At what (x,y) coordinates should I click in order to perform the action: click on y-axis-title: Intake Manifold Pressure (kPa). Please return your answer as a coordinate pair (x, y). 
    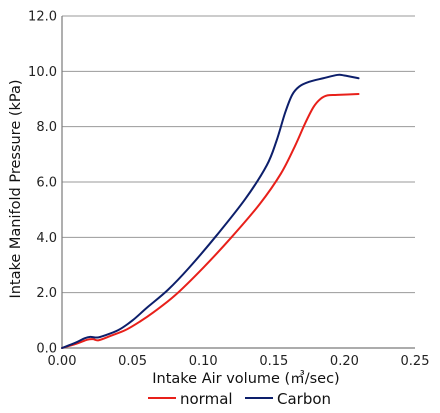
    Looking at the image, I should click on (16, 188).